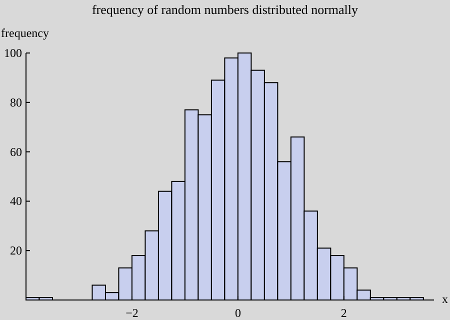  What do you see at coordinates (16, 251) in the screenshot?
I see `y-tick-label: 20` at bounding box center [16, 251].